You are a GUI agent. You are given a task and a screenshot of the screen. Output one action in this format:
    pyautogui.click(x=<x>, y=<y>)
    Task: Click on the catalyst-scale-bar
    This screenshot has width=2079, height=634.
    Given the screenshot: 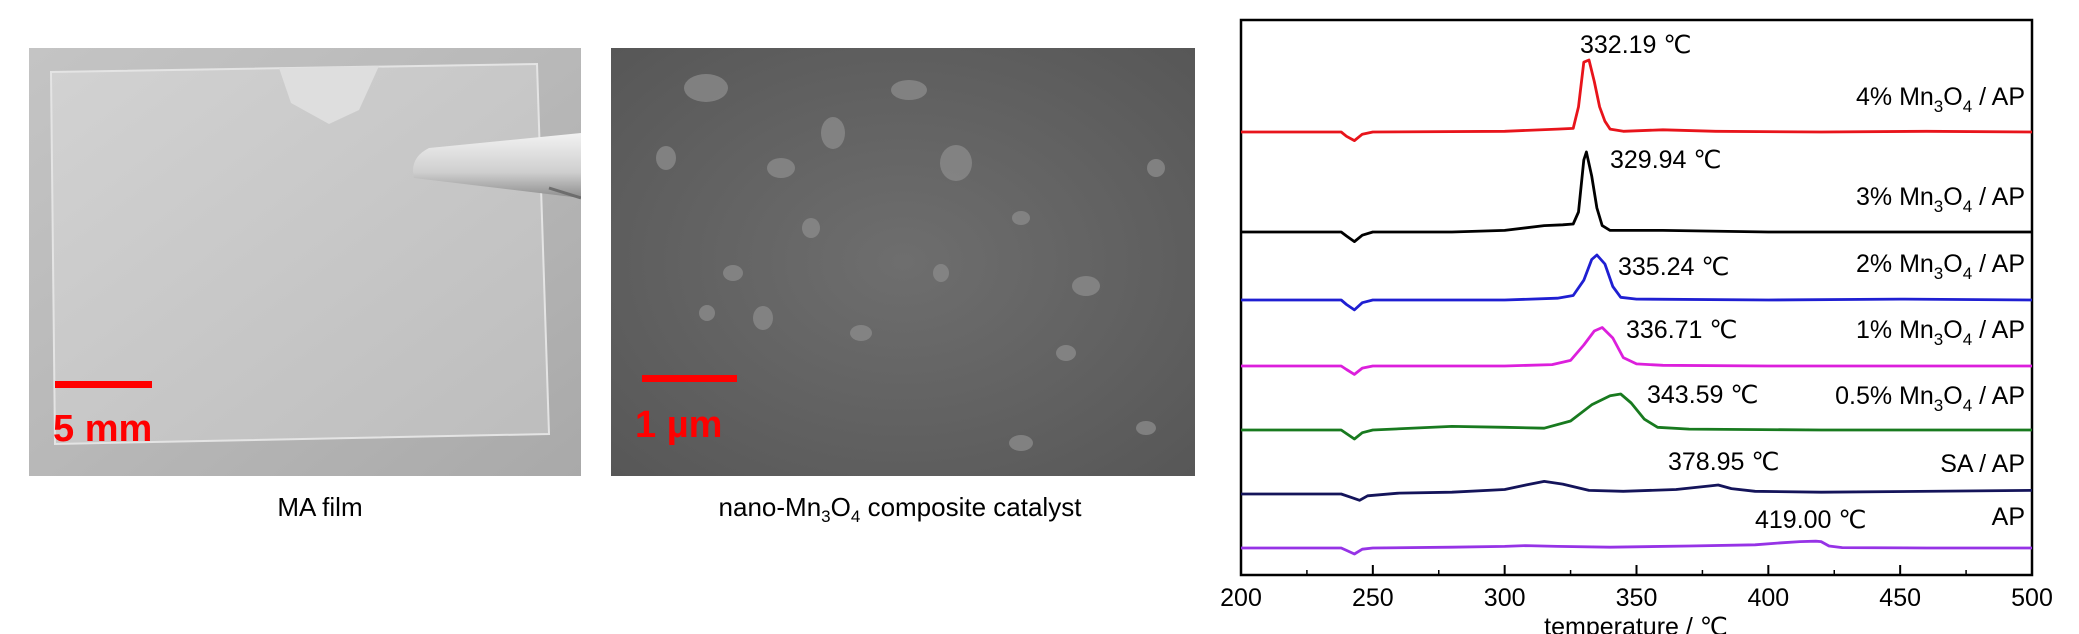 What is the action you would take?
    pyautogui.click(x=689, y=378)
    